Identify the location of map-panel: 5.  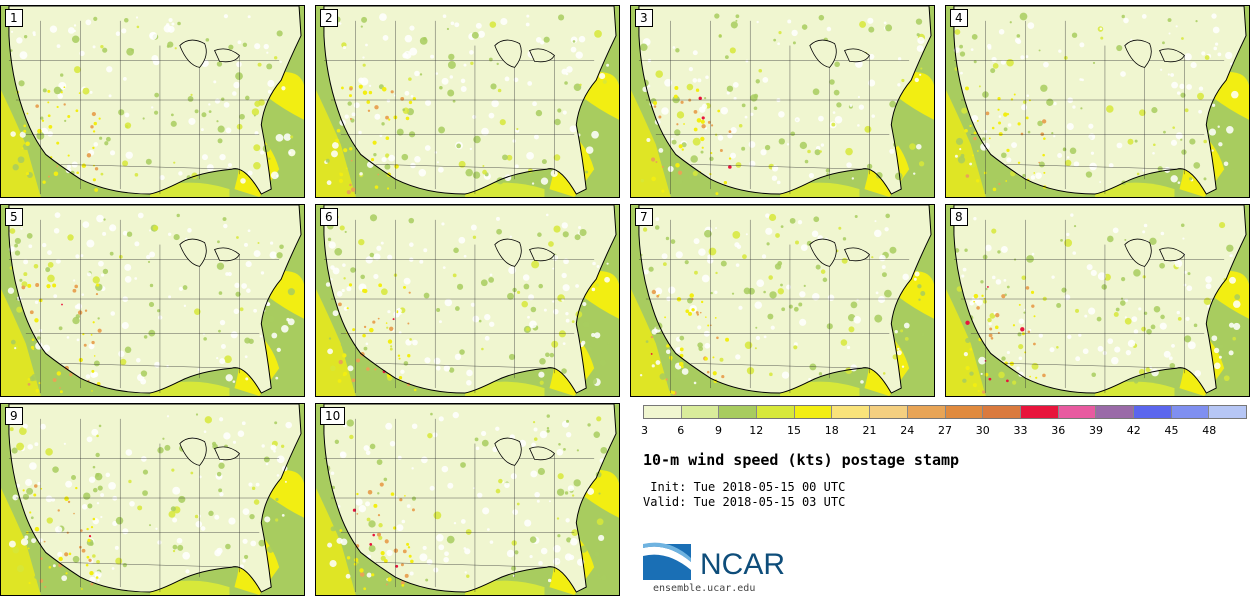
(152, 300).